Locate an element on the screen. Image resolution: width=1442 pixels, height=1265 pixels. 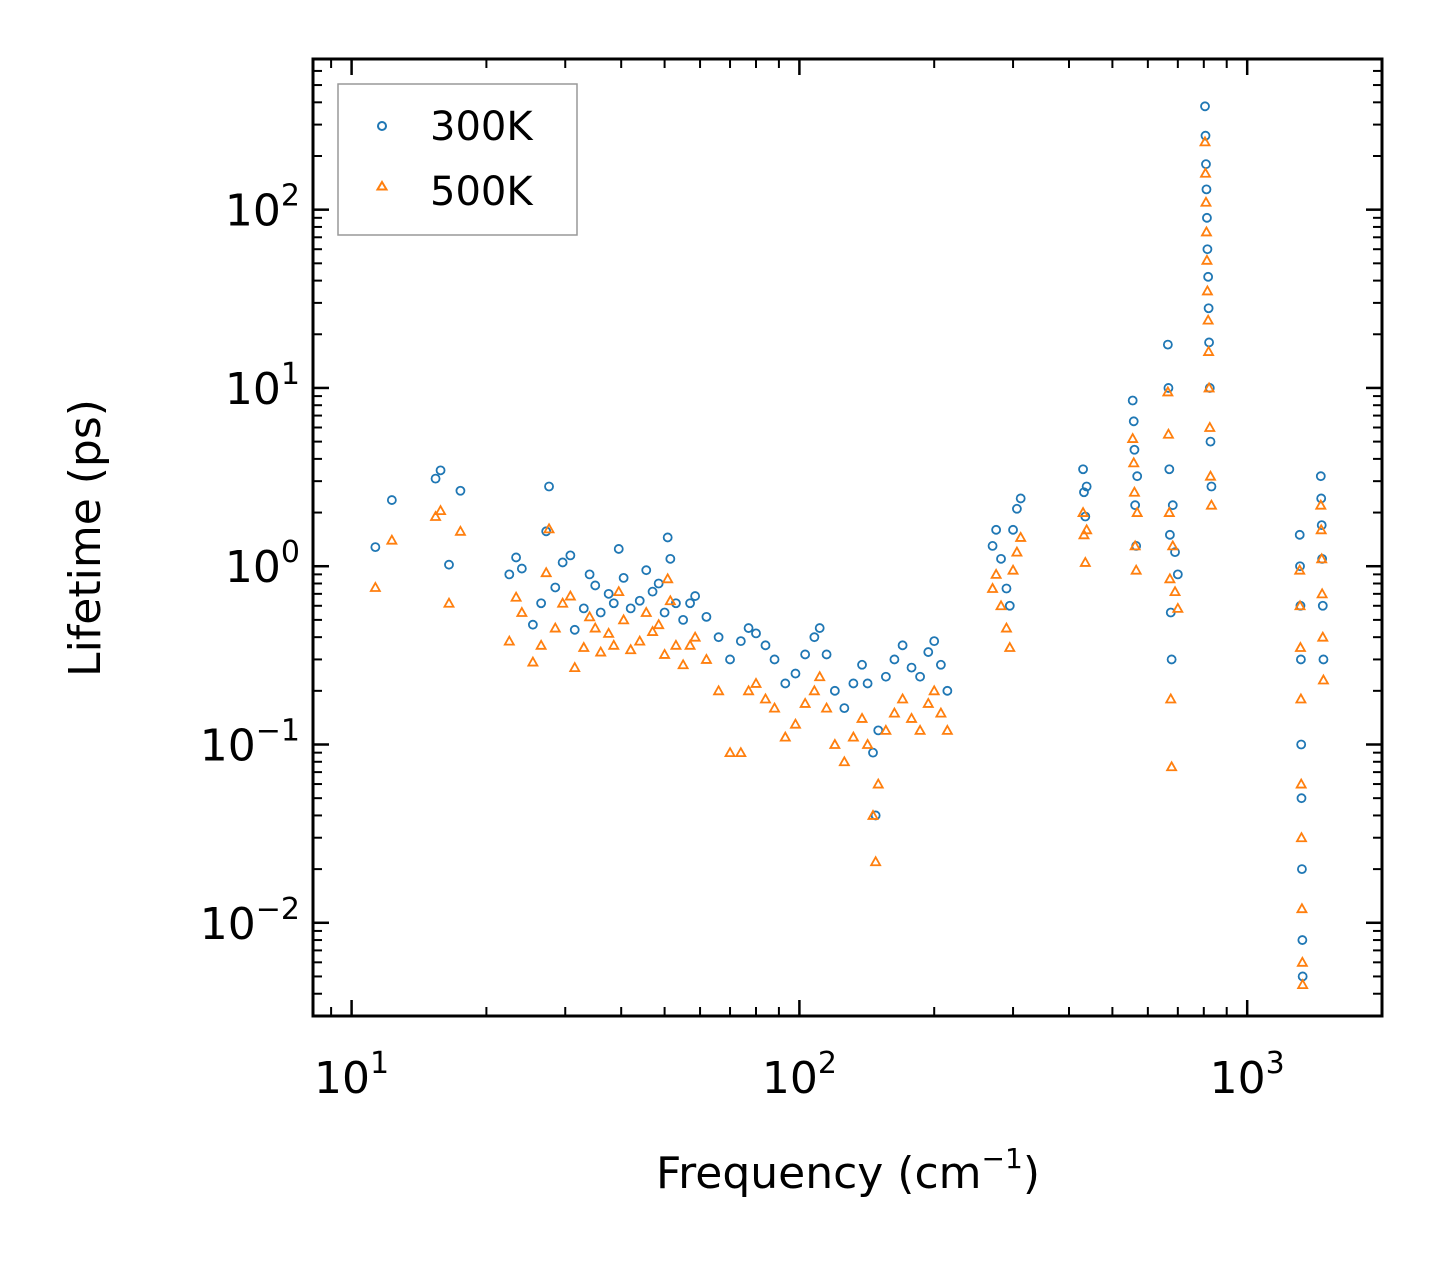
x-axis-title: Frequency (cm−1) is located at coordinates (848, 1170).